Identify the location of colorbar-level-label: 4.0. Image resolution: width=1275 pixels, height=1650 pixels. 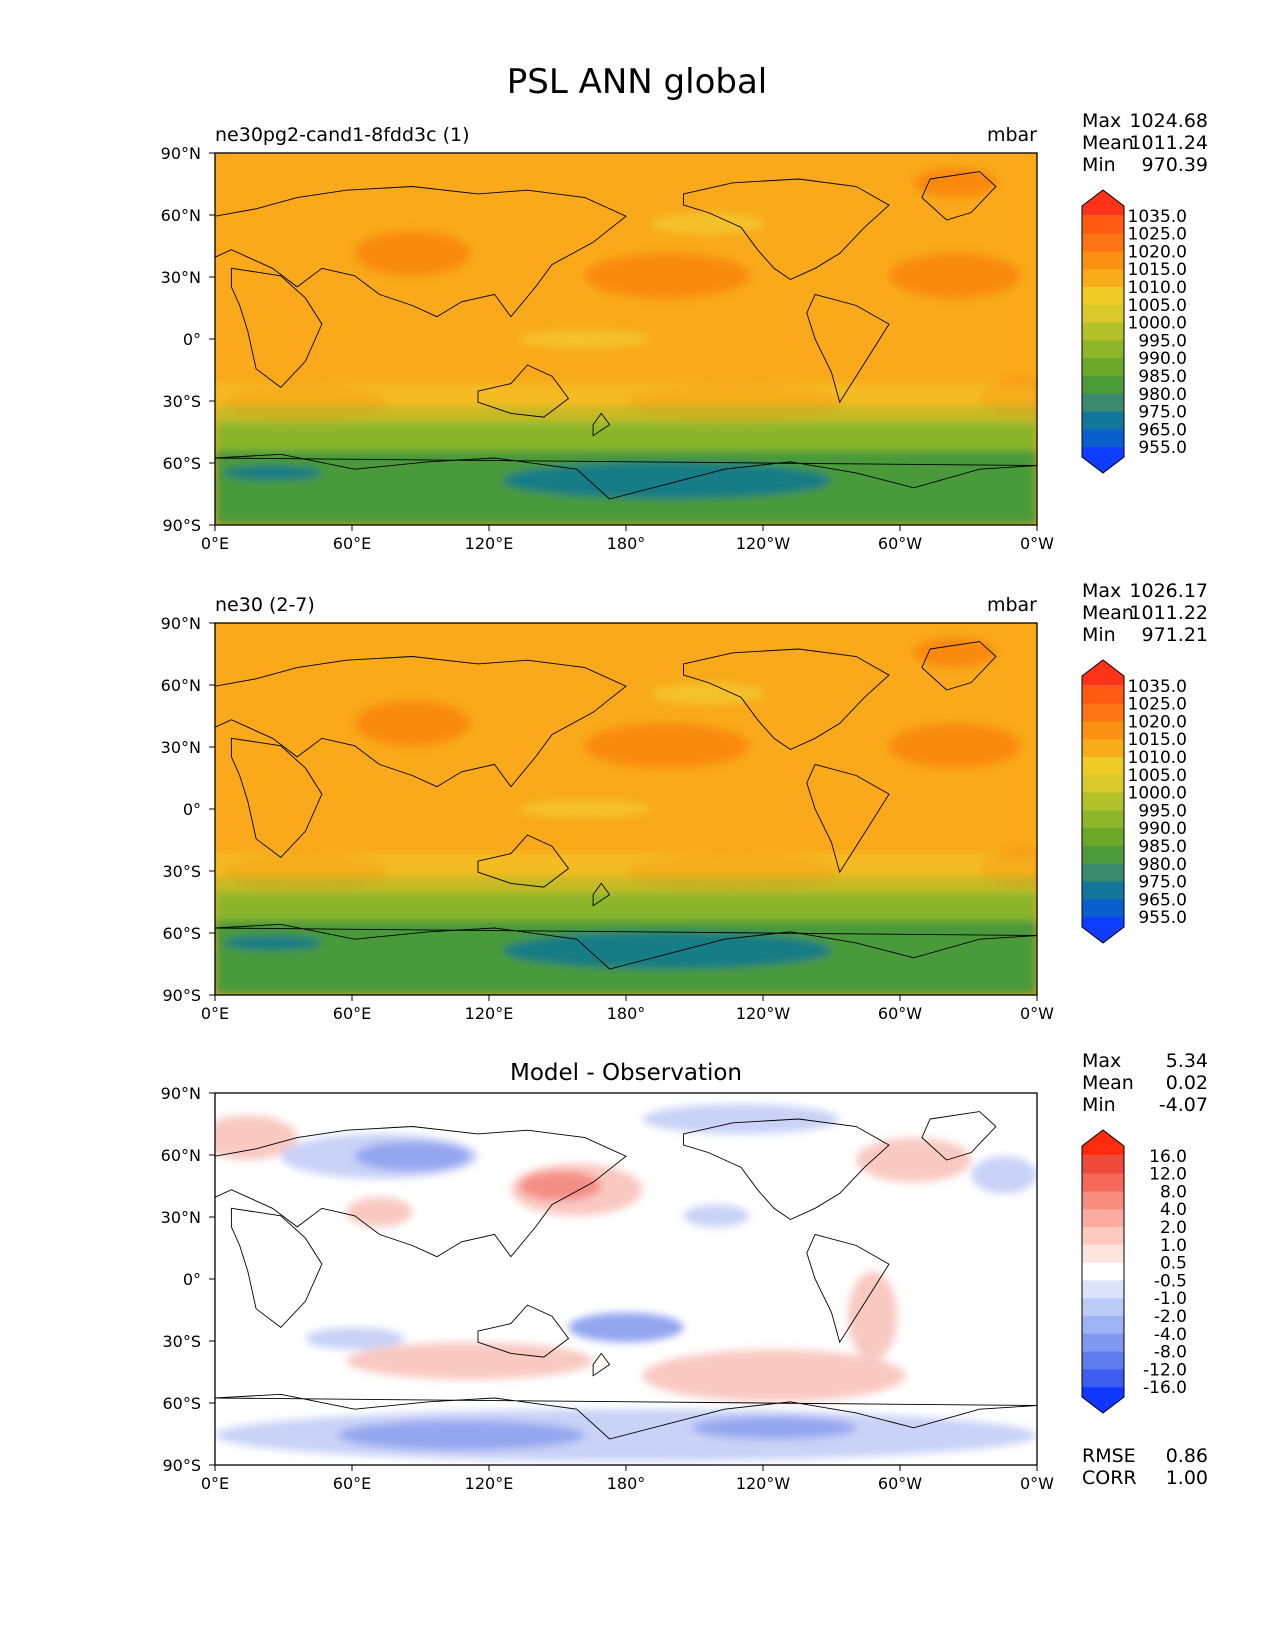
(1173, 1210).